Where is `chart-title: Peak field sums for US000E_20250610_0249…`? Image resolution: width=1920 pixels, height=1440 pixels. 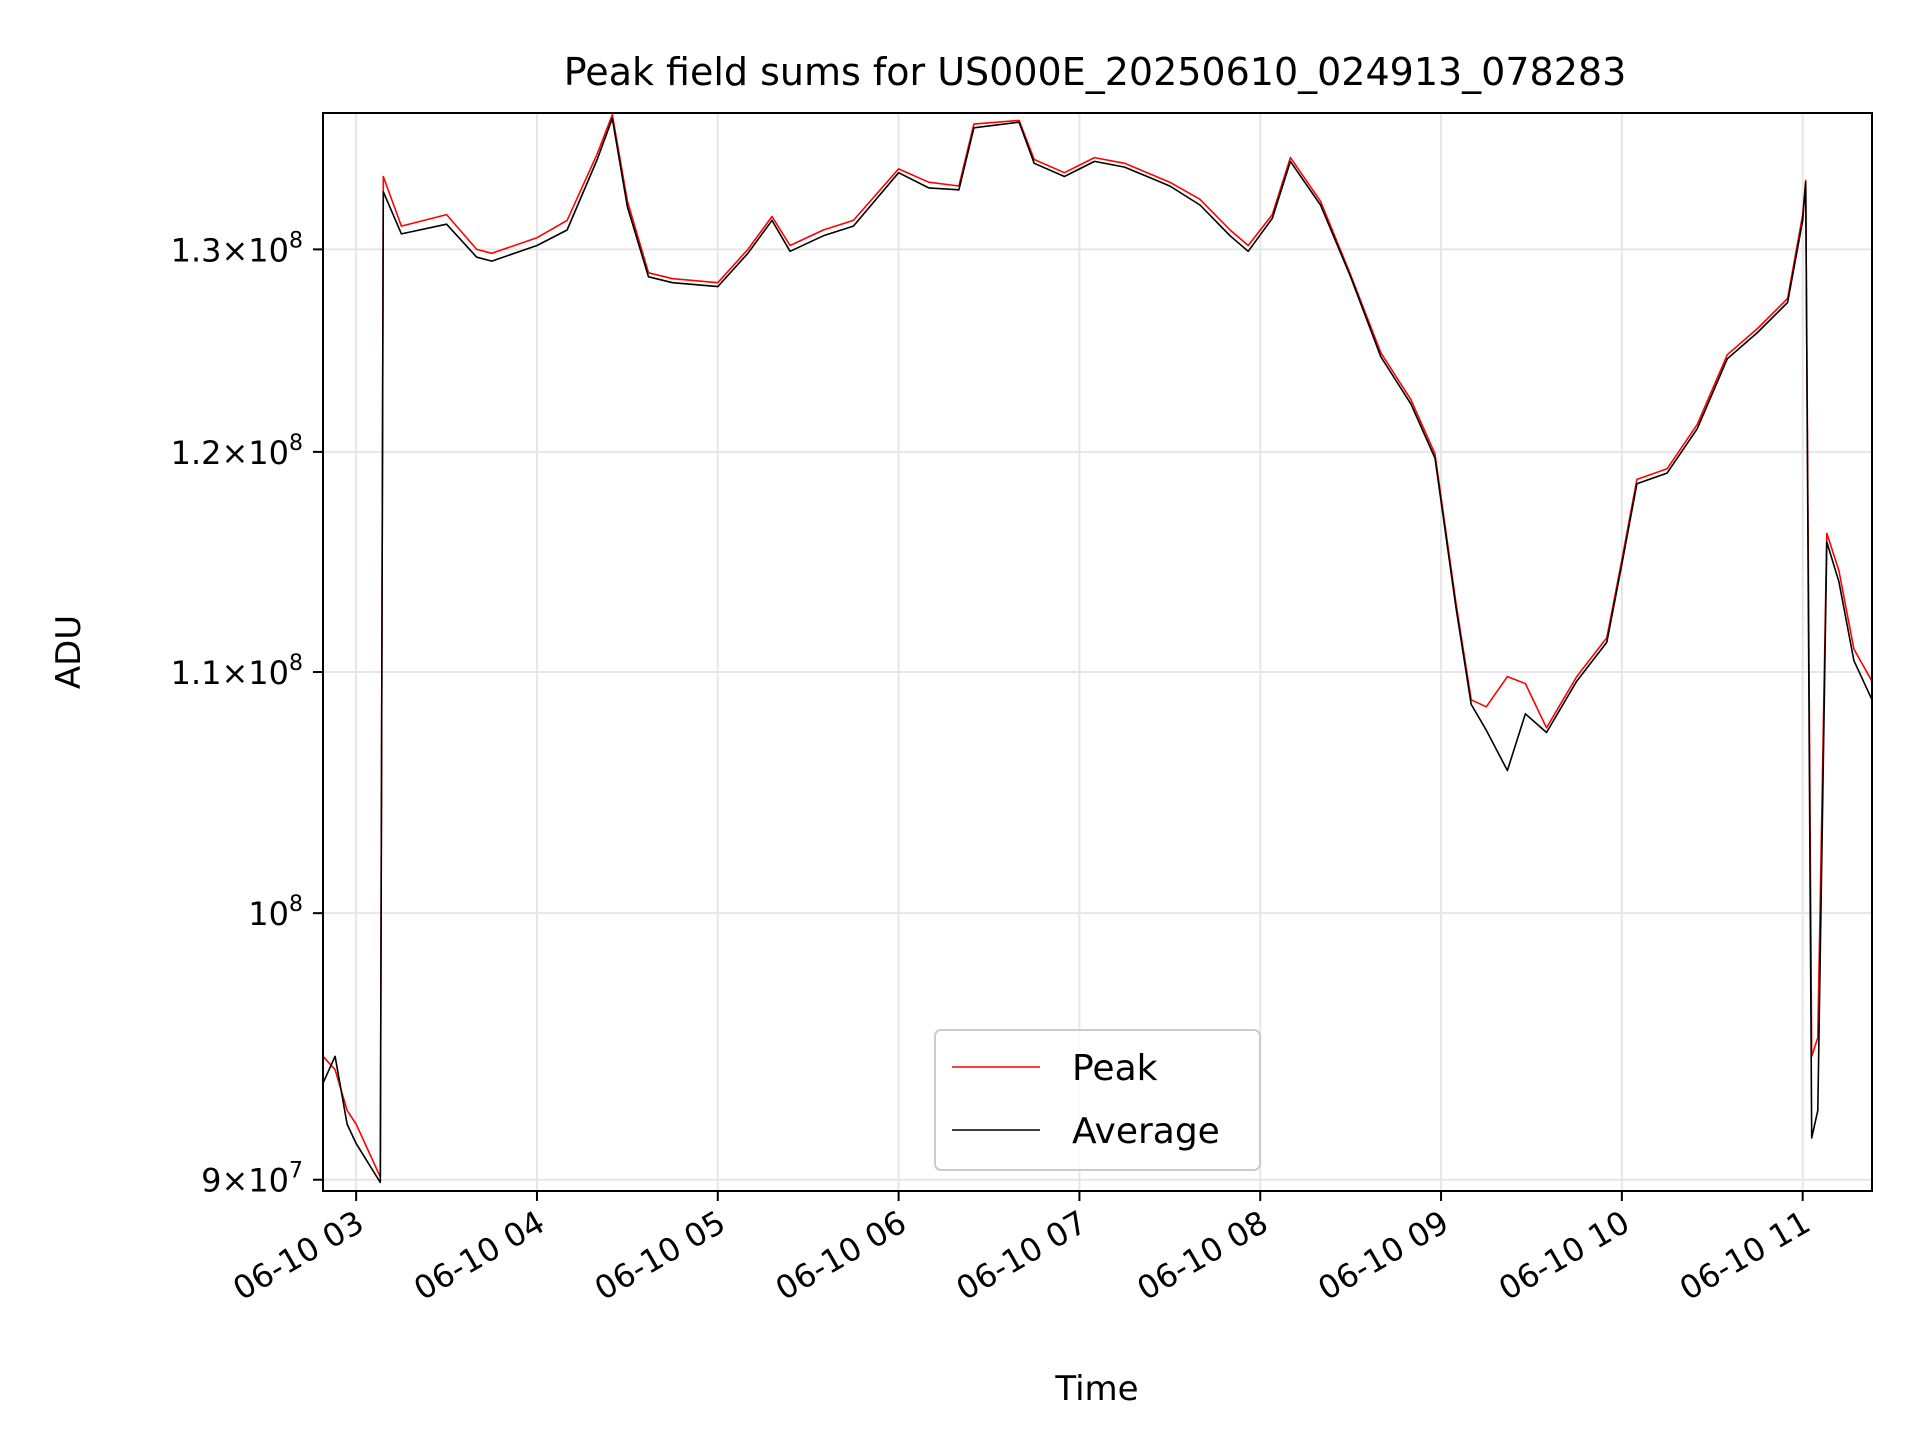 chart-title: Peak field sums for US000E_20250610_0249… is located at coordinates (1095, 72).